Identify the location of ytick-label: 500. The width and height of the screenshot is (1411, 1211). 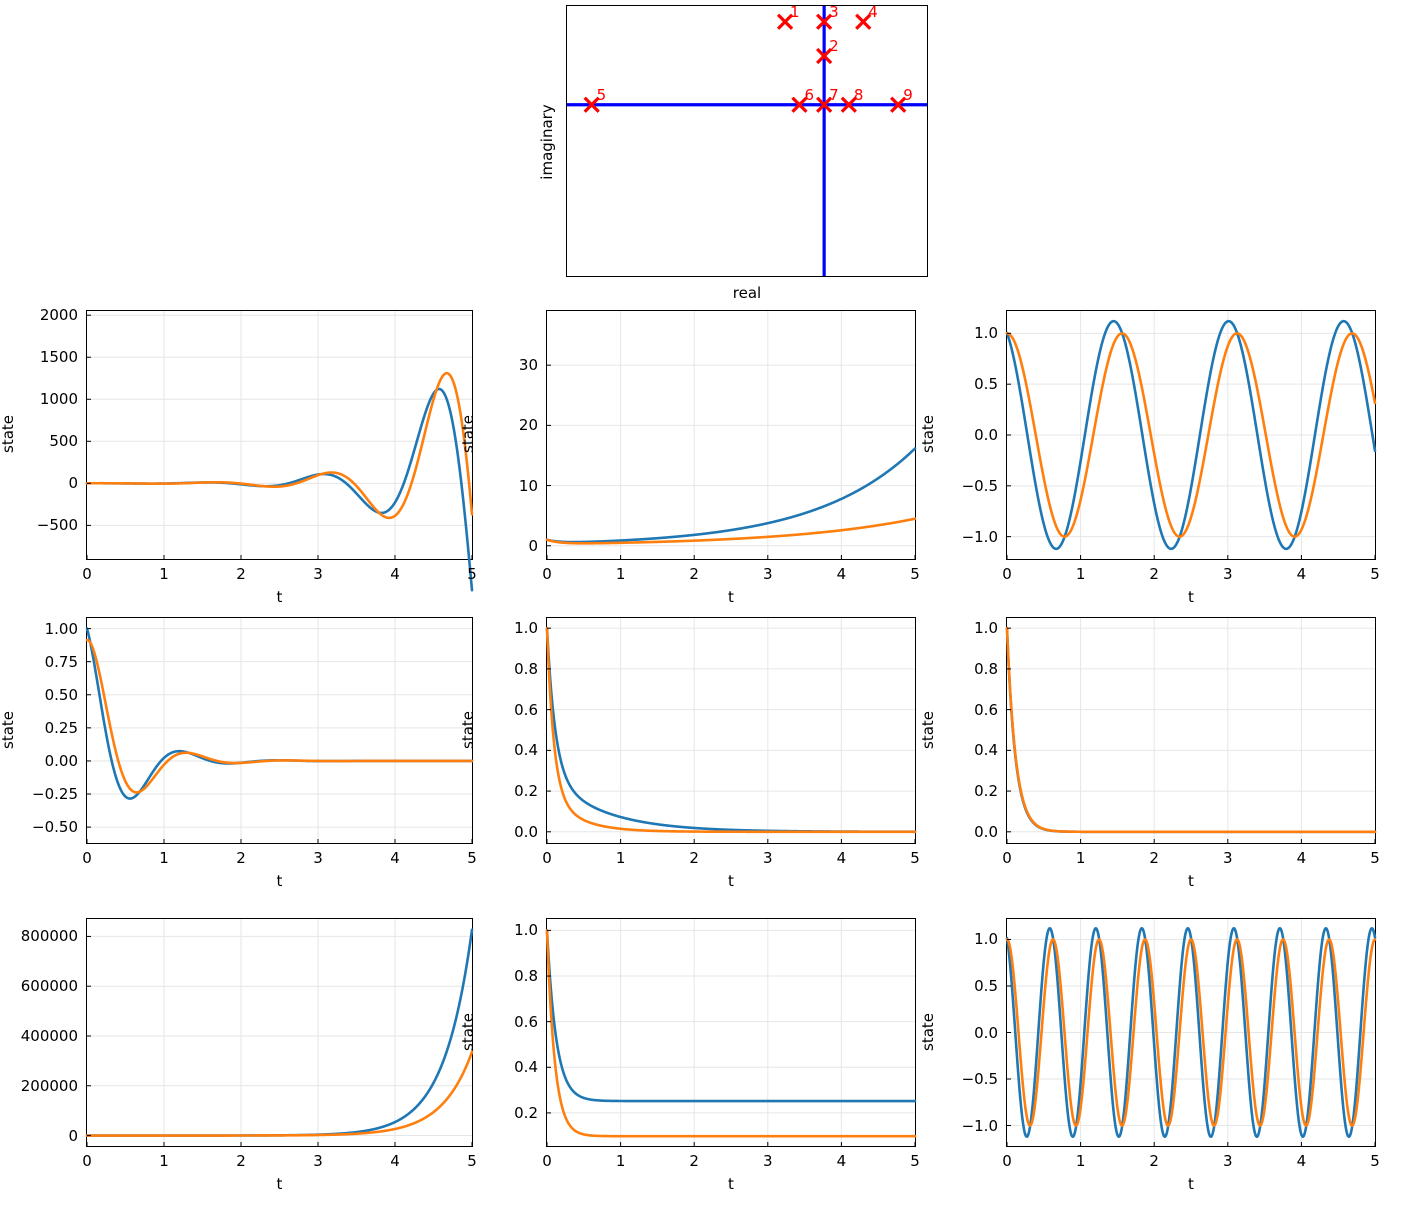
(63, 441).